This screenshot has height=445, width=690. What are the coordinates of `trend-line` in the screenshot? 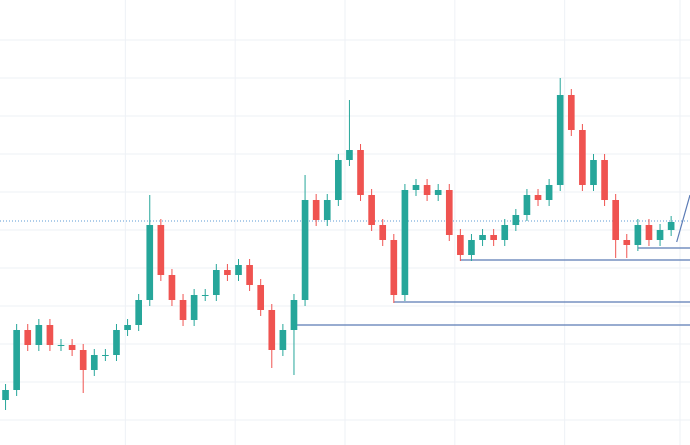 It's located at (683, 218).